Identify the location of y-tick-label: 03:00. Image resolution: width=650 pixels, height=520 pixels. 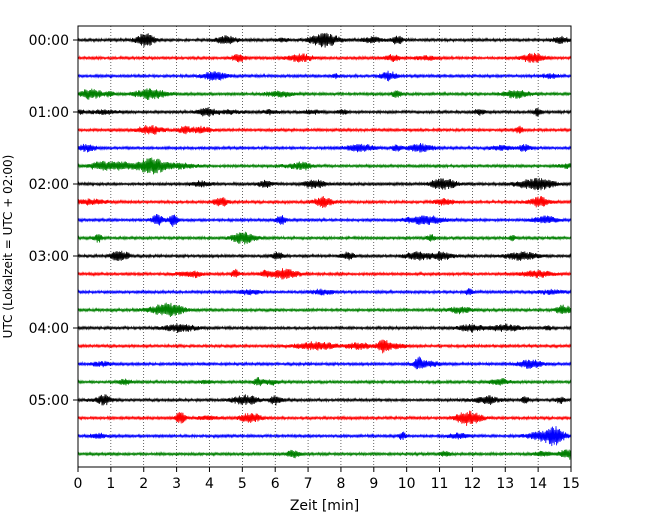
(49, 257).